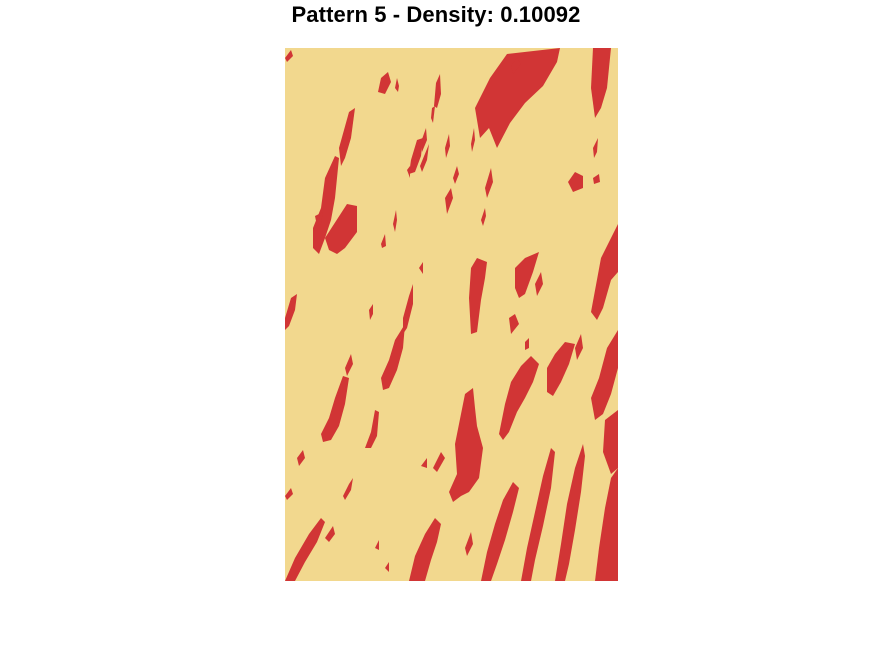  I want to click on plot-title: Pattern 5 - Density: 0.10092, so click(436, 14).